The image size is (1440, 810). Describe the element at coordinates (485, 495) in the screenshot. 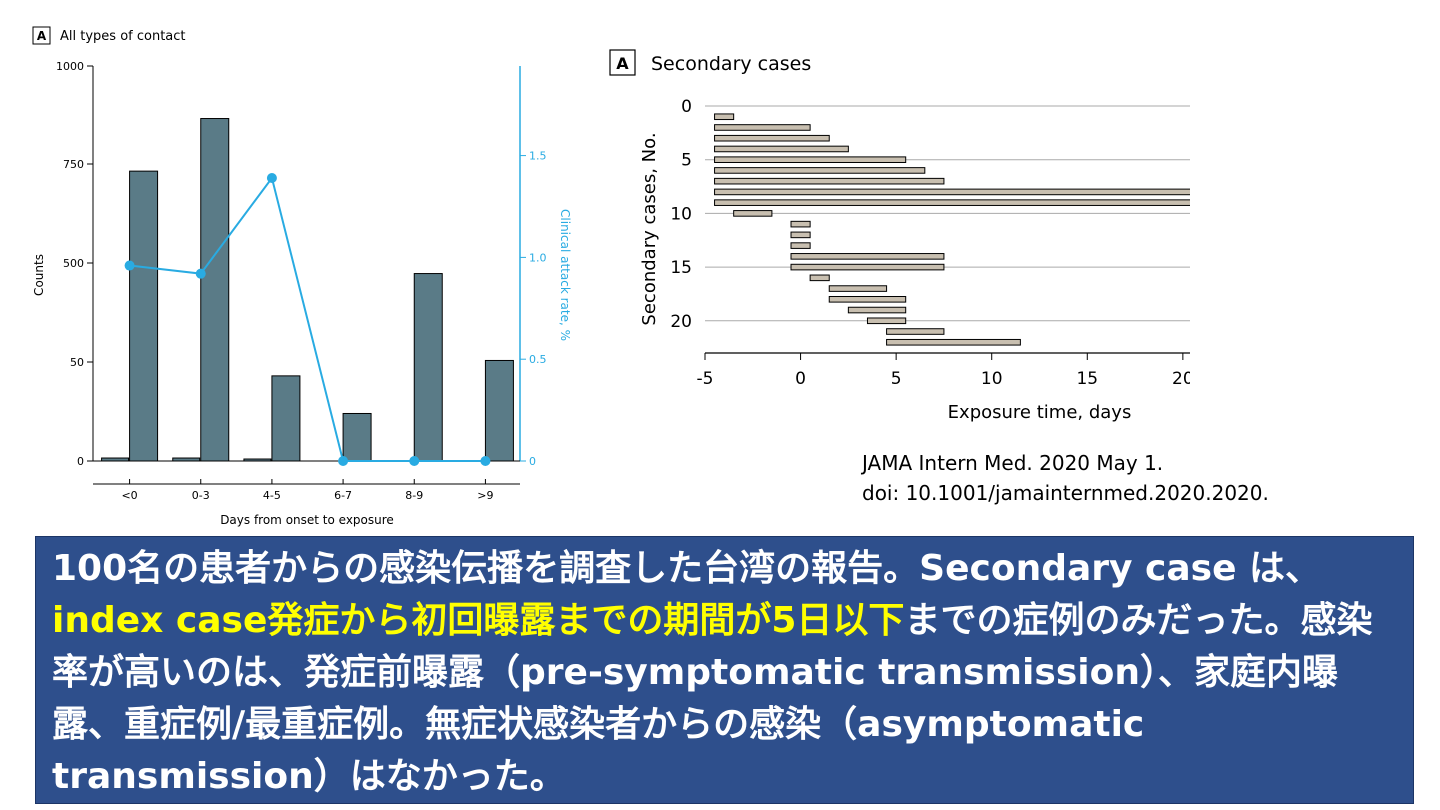

I see `x-tick-label: >9` at that location.